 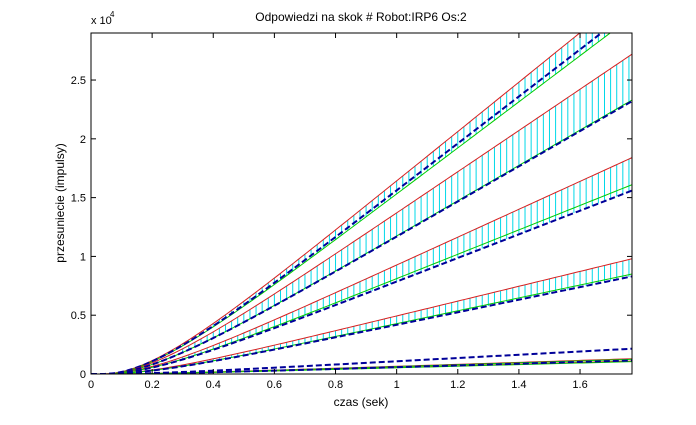 What do you see at coordinates (213, 385) in the screenshot?
I see `x-tick-label: 0.4` at bounding box center [213, 385].